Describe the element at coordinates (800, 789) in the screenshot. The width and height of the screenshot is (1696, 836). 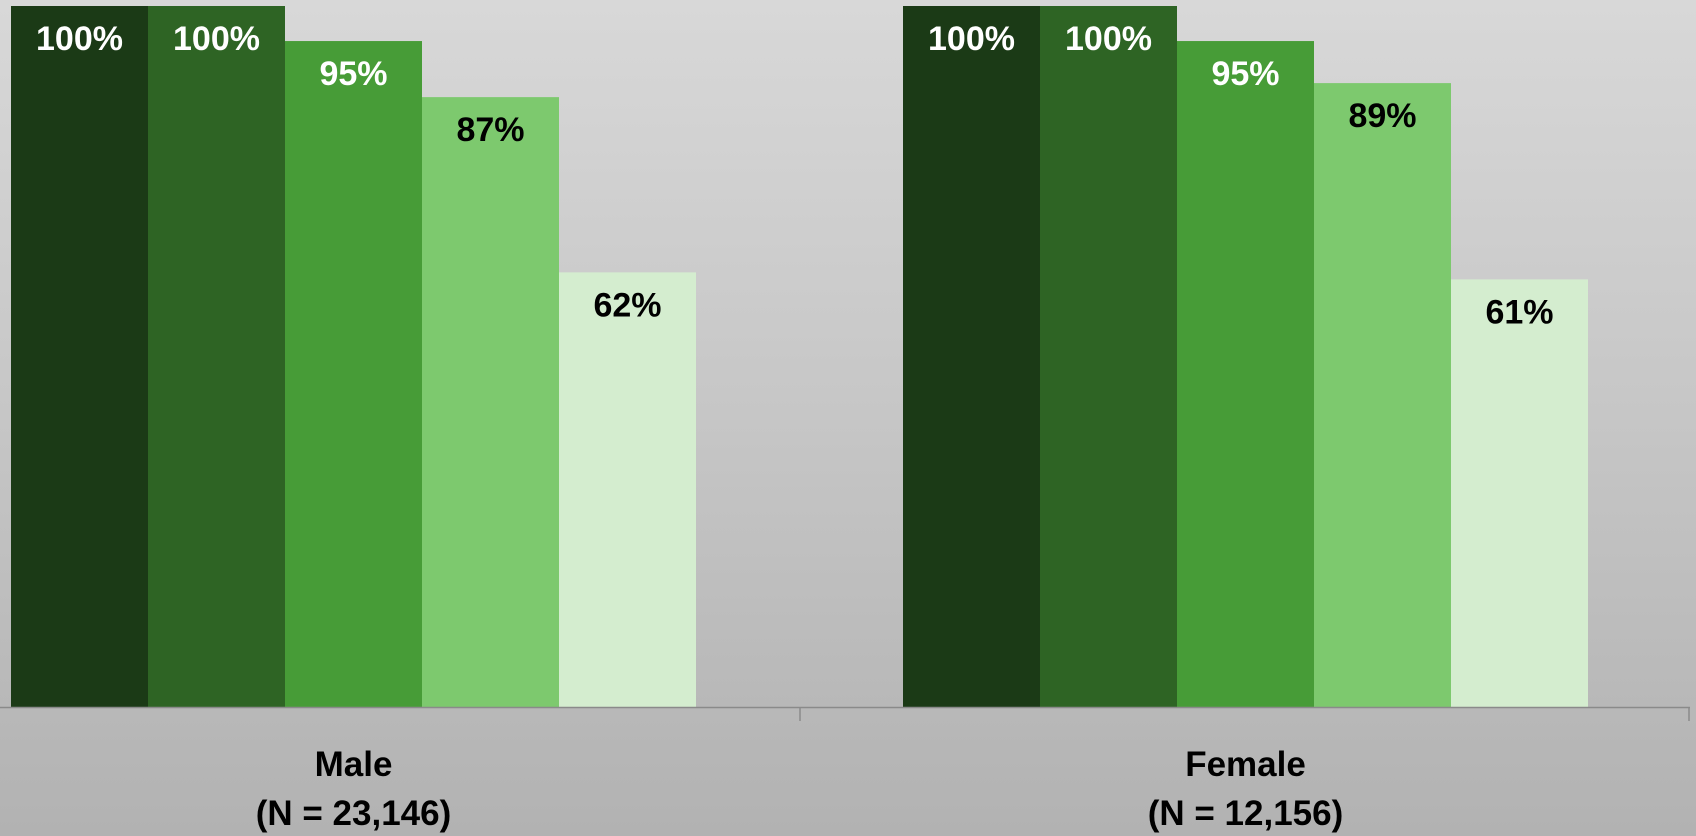
I see `category-labels-layer: Male (N = 23,146) Female (N = 12,156)` at that location.